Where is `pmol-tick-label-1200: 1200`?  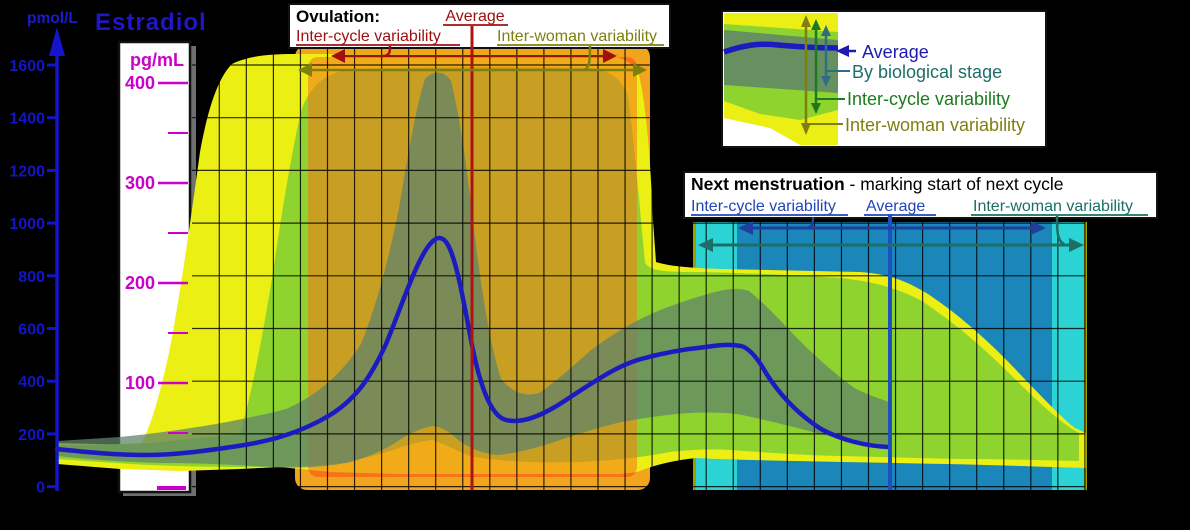
pmol-tick-label-1200: 1200 is located at coordinates (27, 171).